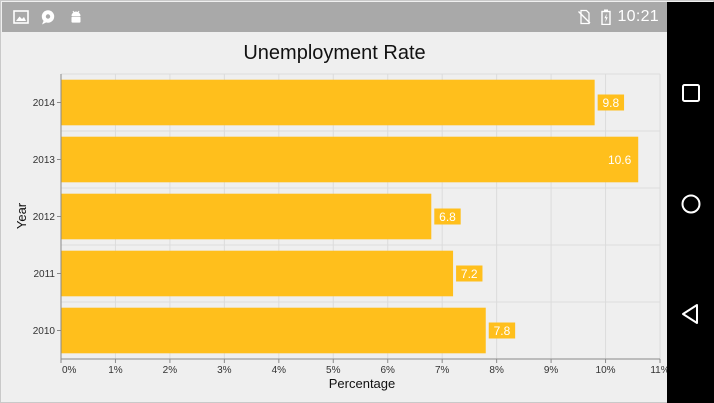 The height and width of the screenshot is (403, 714). What do you see at coordinates (279, 370) in the screenshot?
I see `x-tick-label: 4%` at bounding box center [279, 370].